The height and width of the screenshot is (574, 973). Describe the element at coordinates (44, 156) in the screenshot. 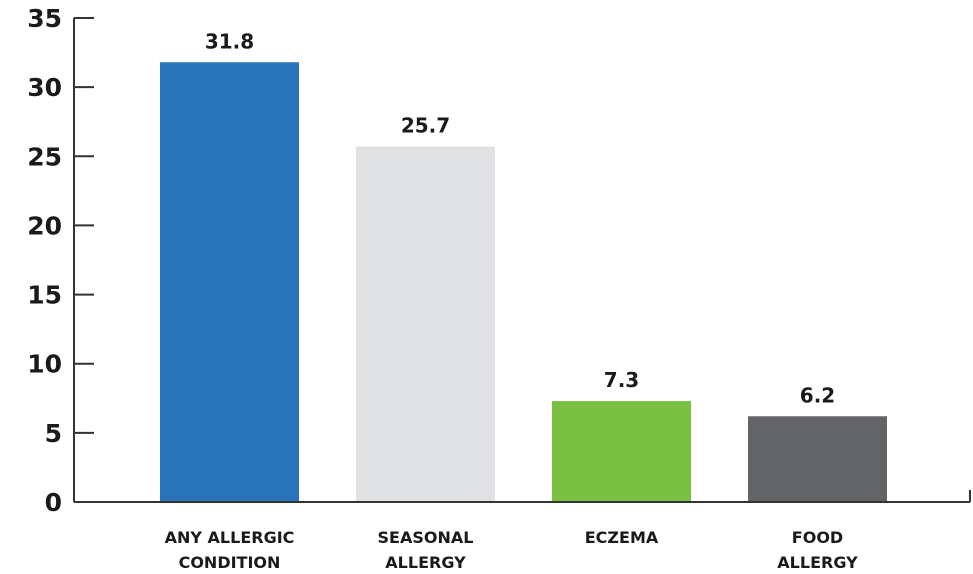

I see `y-tick-label: 25` at that location.